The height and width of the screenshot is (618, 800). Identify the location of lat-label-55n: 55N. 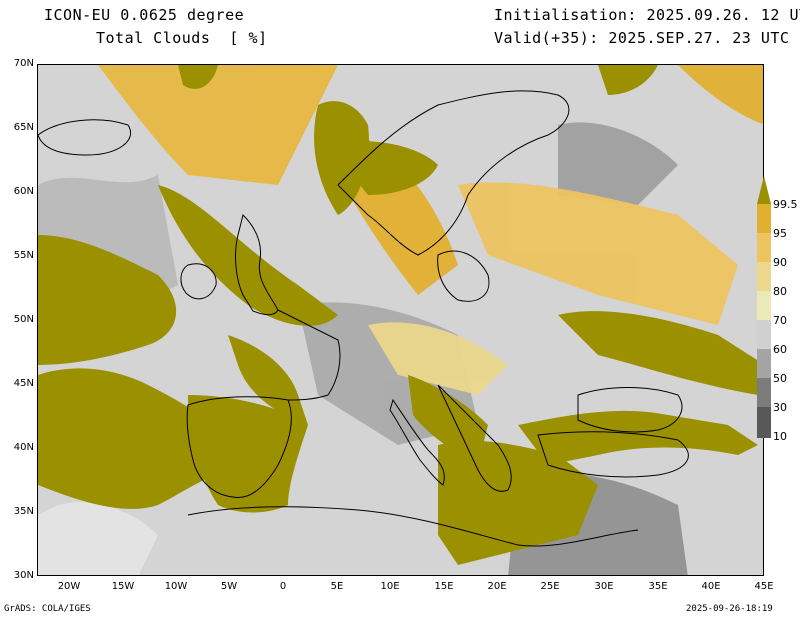
(23, 255).